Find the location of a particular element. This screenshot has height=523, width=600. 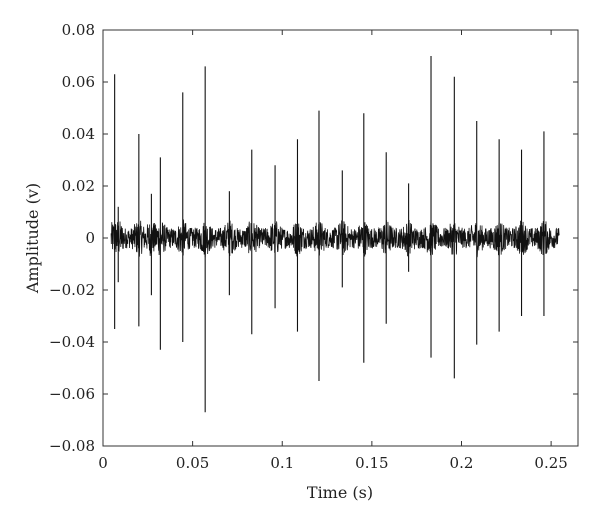

signal-noise is located at coordinates (335, 238).